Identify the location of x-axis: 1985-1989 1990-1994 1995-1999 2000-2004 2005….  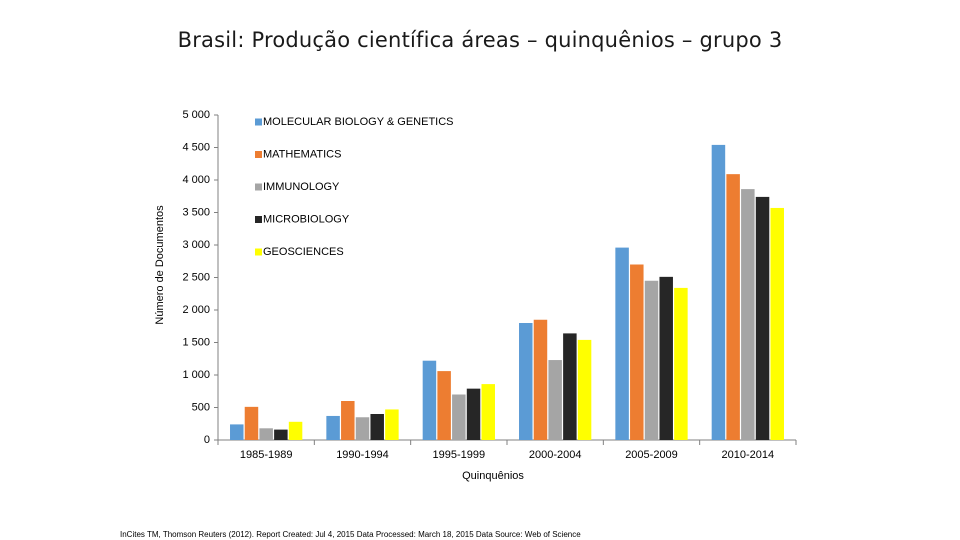
(507, 450).